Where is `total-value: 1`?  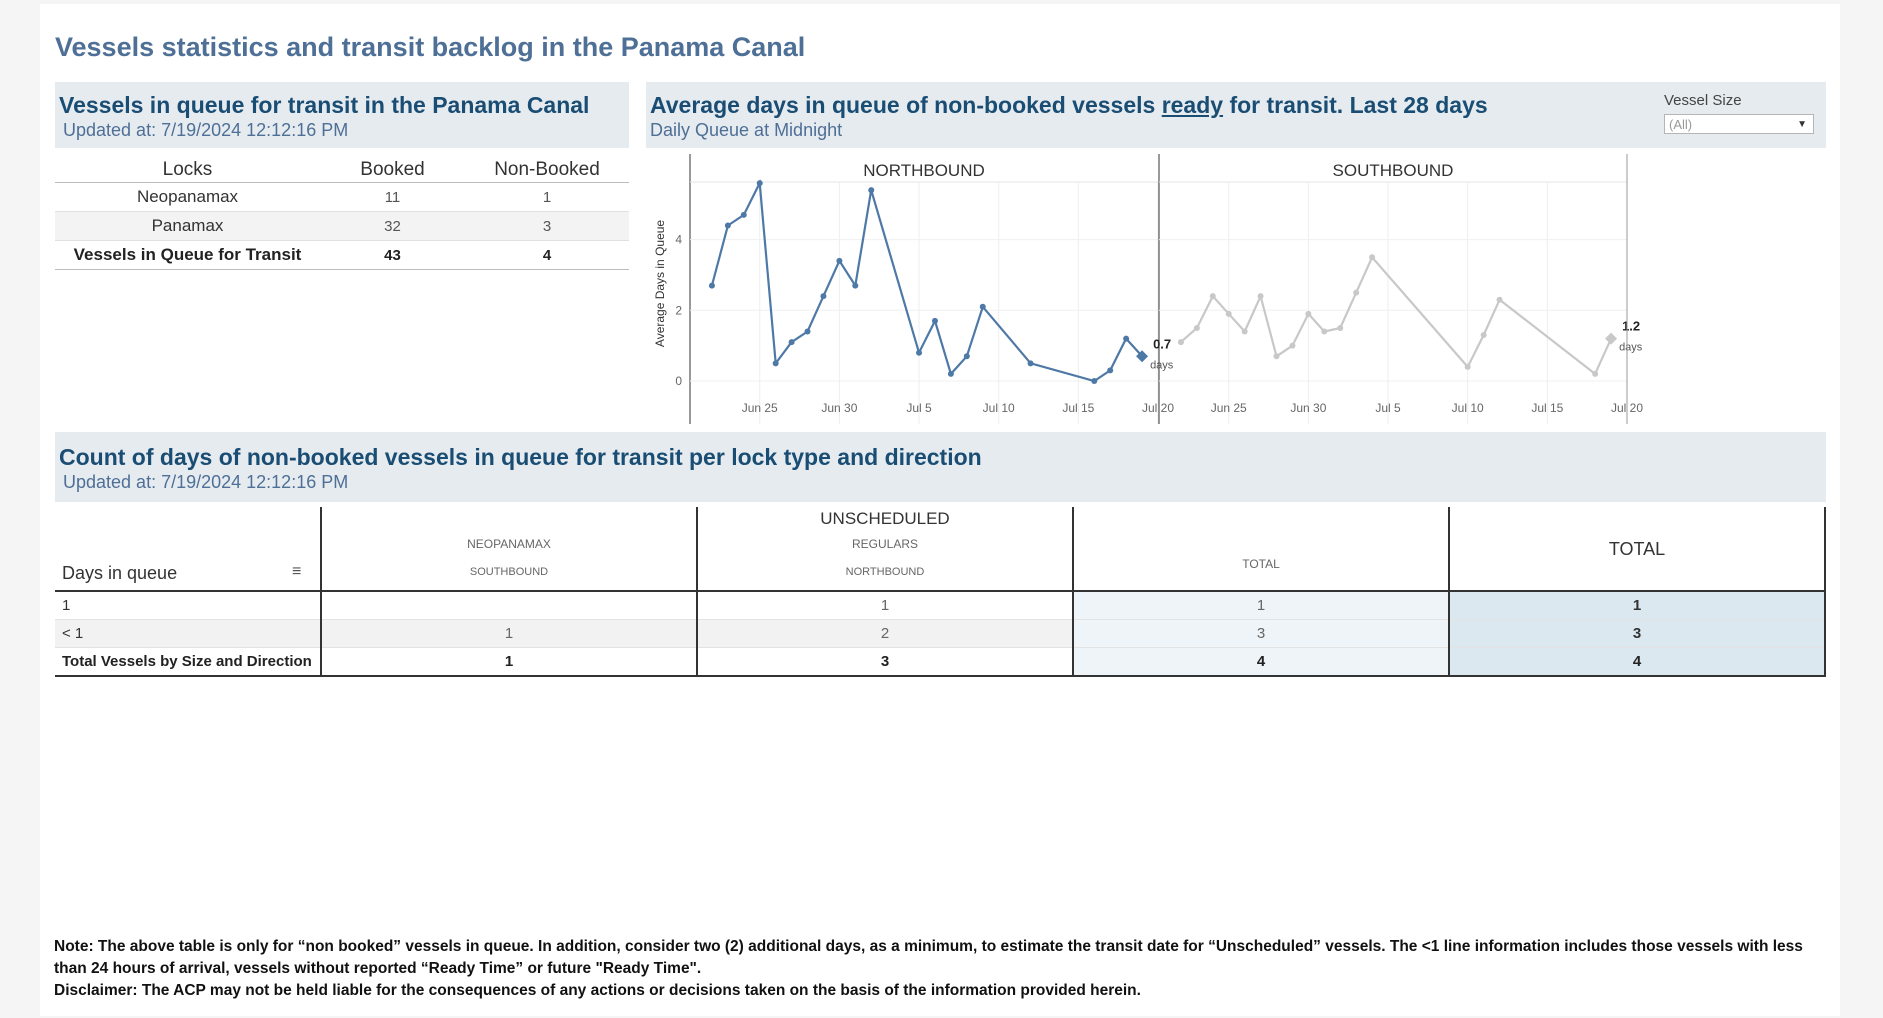
total-value: 1 is located at coordinates (1260, 605).